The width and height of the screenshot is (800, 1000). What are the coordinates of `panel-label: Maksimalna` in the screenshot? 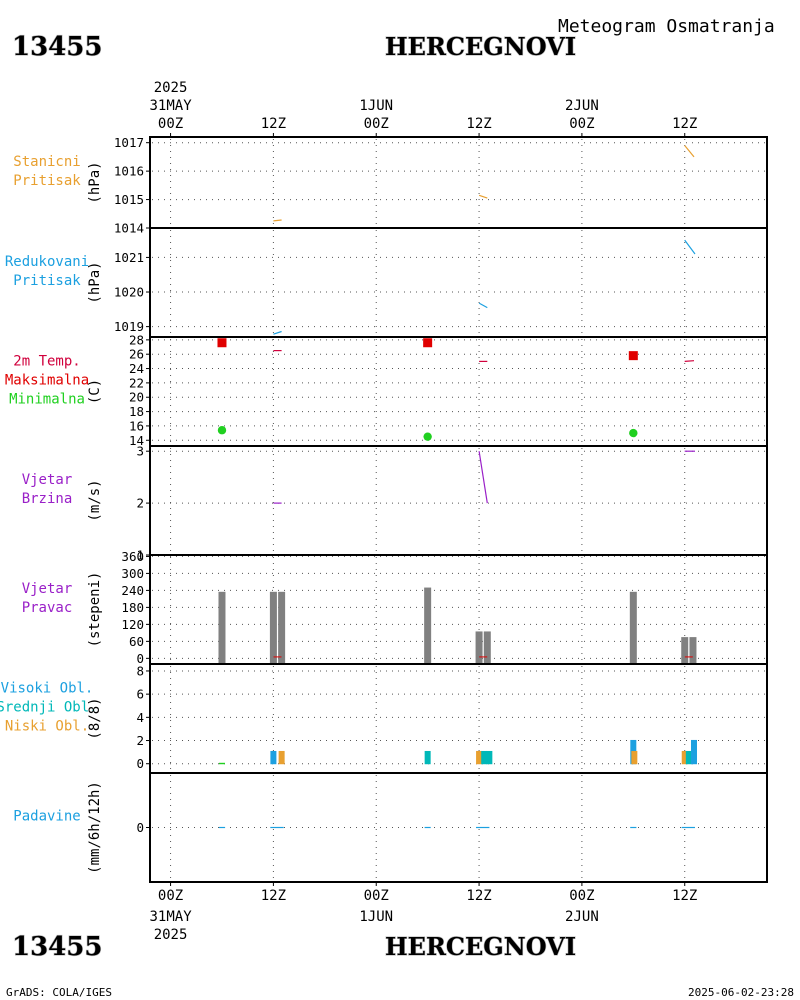 It's located at (47, 381).